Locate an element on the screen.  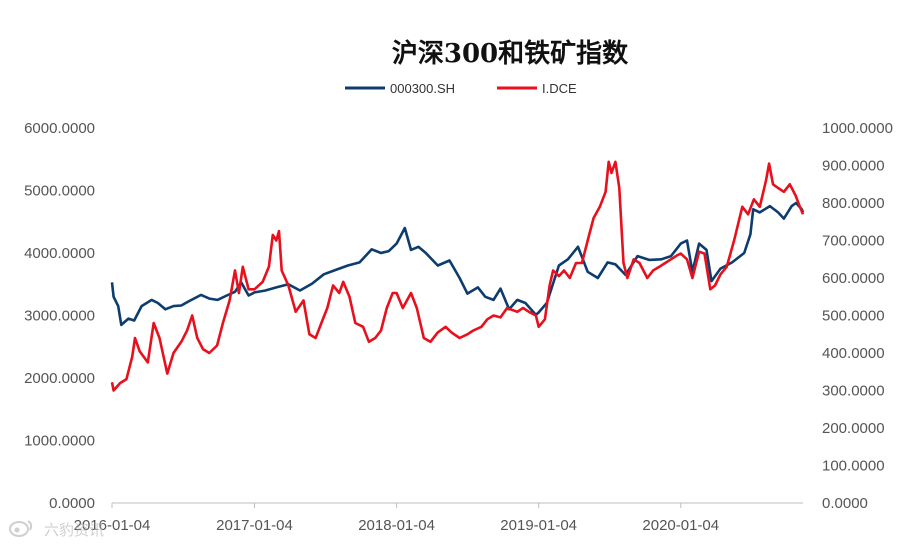
y-right-tick-label: 400.0000 is located at coordinates (853, 353).